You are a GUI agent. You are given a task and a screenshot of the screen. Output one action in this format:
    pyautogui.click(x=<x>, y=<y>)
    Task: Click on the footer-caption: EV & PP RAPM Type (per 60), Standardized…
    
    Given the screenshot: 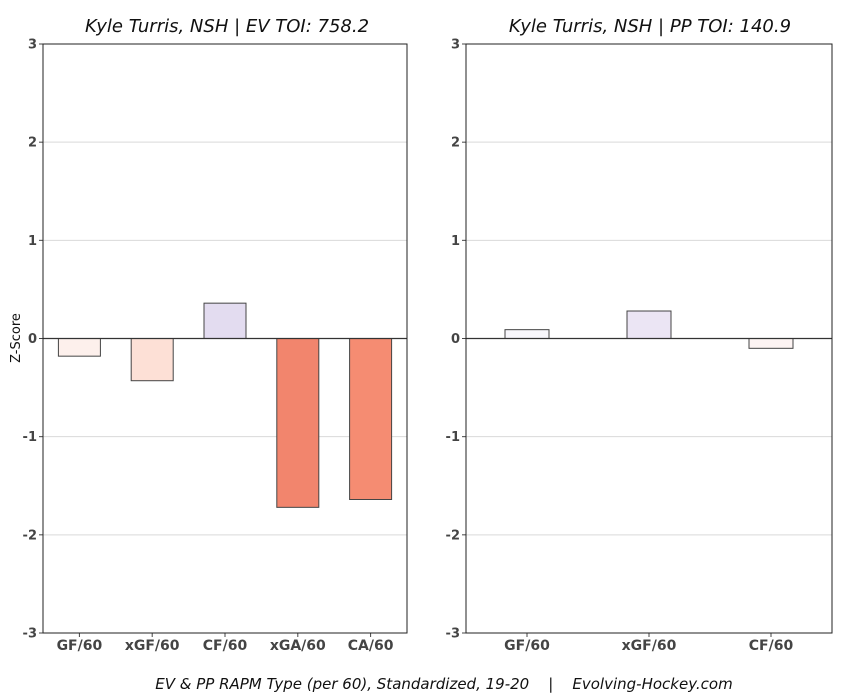 What is the action you would take?
    pyautogui.click(x=443, y=684)
    